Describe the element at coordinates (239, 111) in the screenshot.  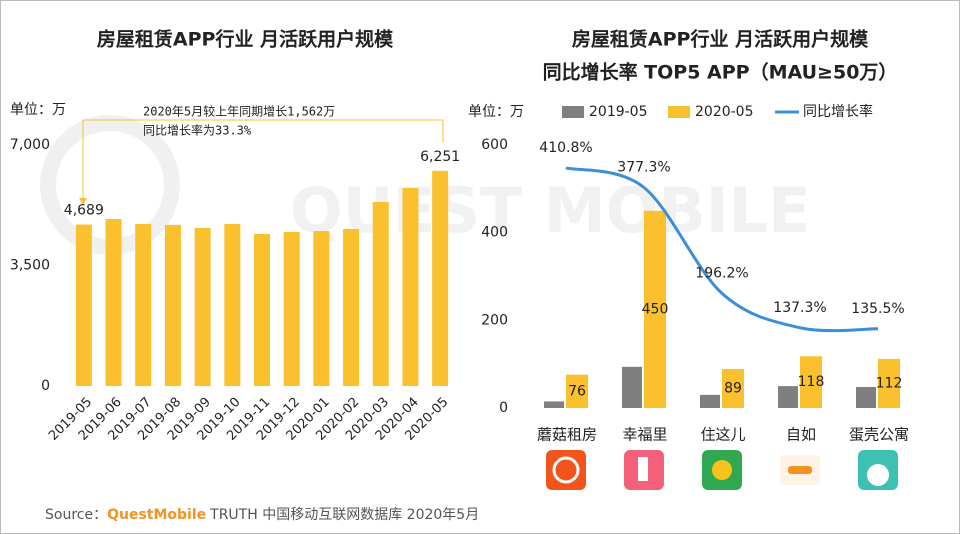
I see `annotation: 2020年5月较上年同期增长1,562万` at that location.